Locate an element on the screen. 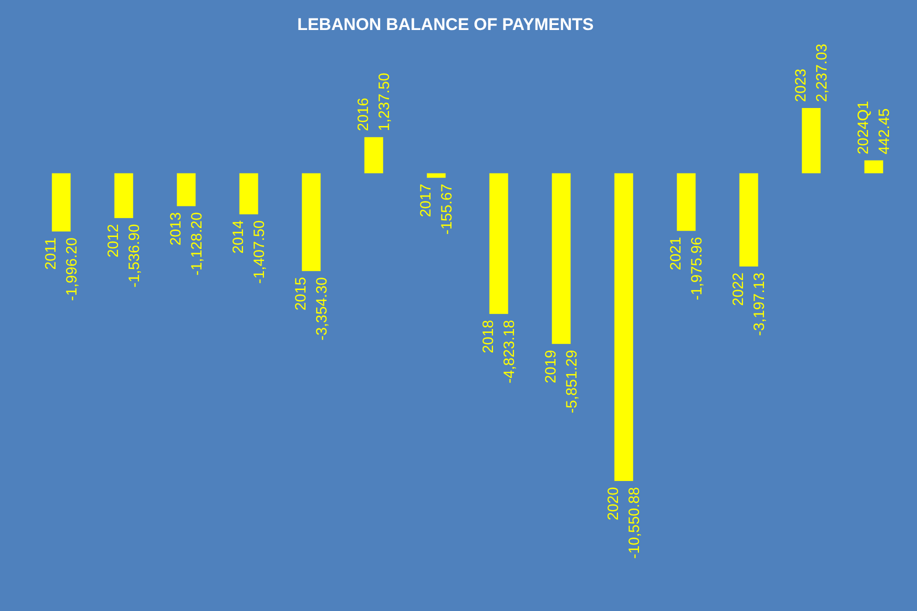 The height and width of the screenshot is (611, 917). data-label: -4,823.18 is located at coordinates (509, 352).